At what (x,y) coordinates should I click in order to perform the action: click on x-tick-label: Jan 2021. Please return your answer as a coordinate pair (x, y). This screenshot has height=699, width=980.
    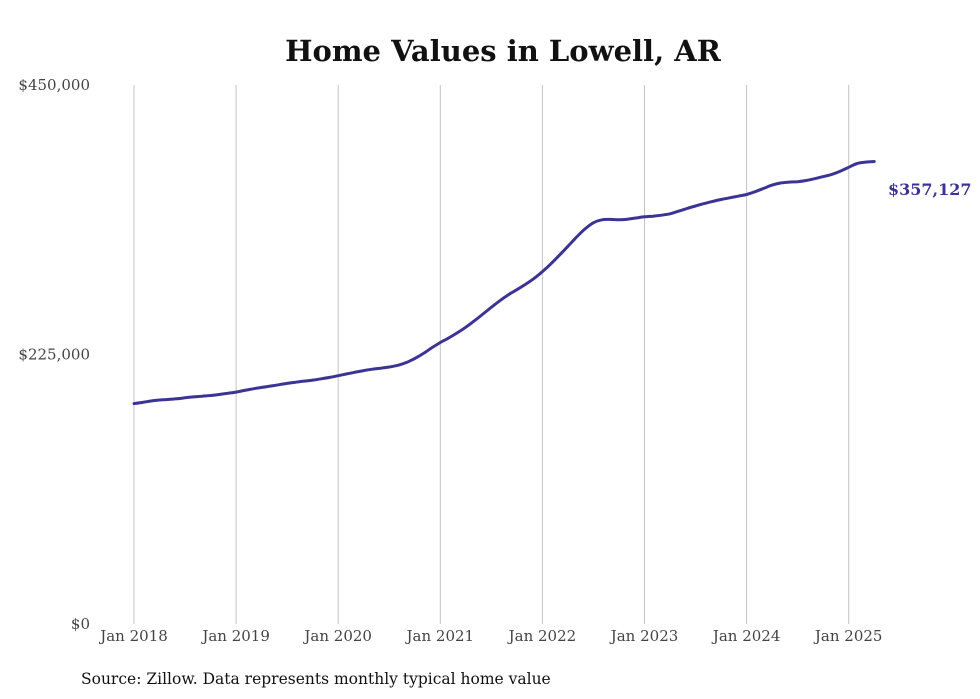
    Looking at the image, I should click on (440, 636).